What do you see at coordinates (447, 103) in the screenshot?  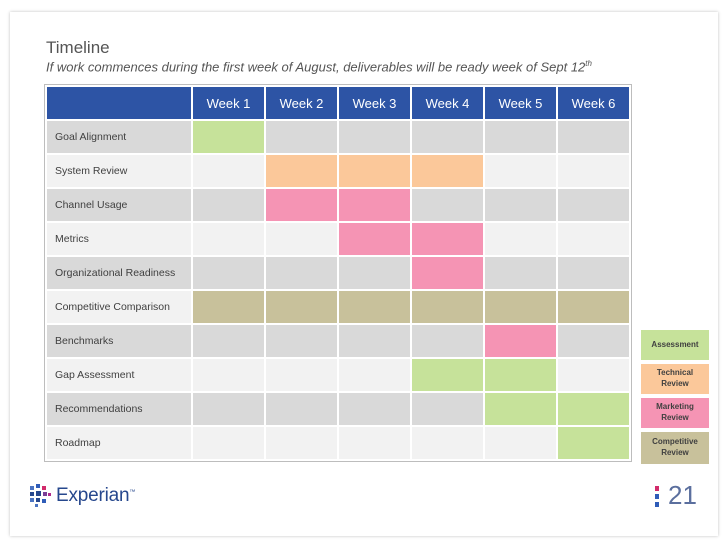 I see `week-header-4: Week 4` at bounding box center [447, 103].